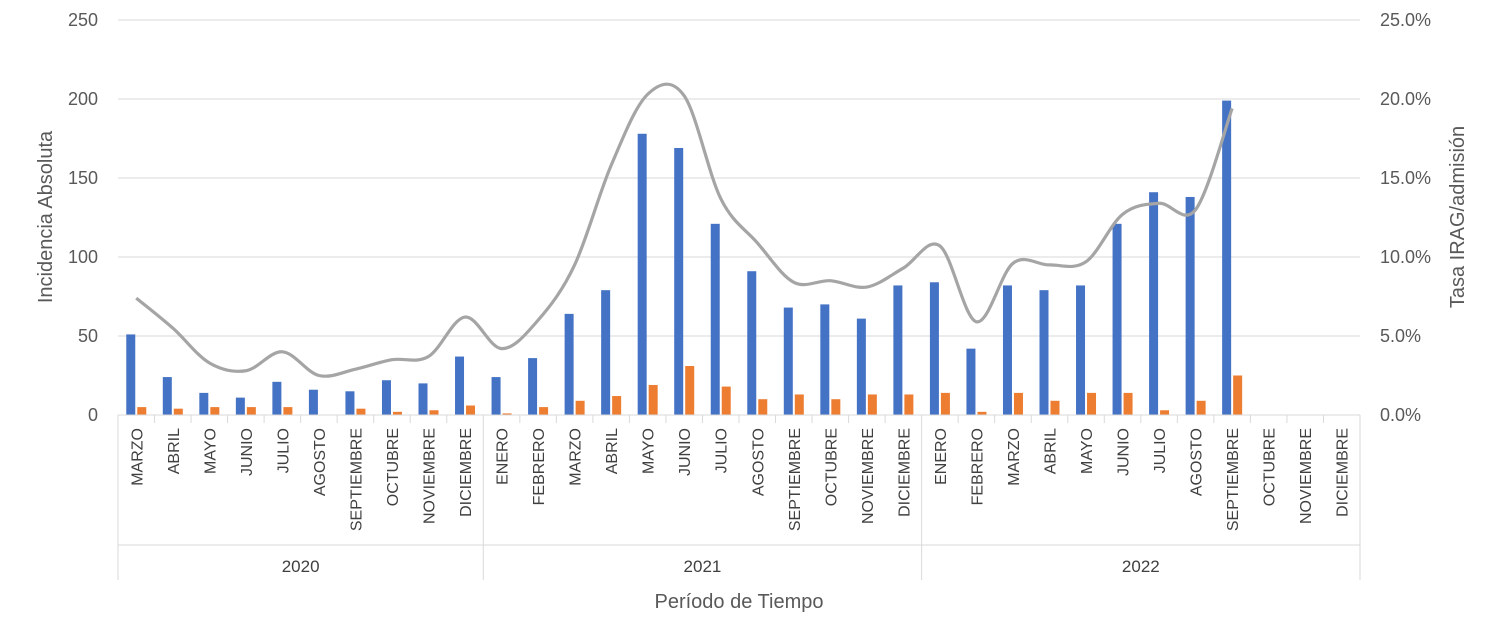 Image resolution: width=1500 pixels, height=630 pixels. Describe the element at coordinates (83, 178) in the screenshot. I see `y-tick-label: 150` at that location.